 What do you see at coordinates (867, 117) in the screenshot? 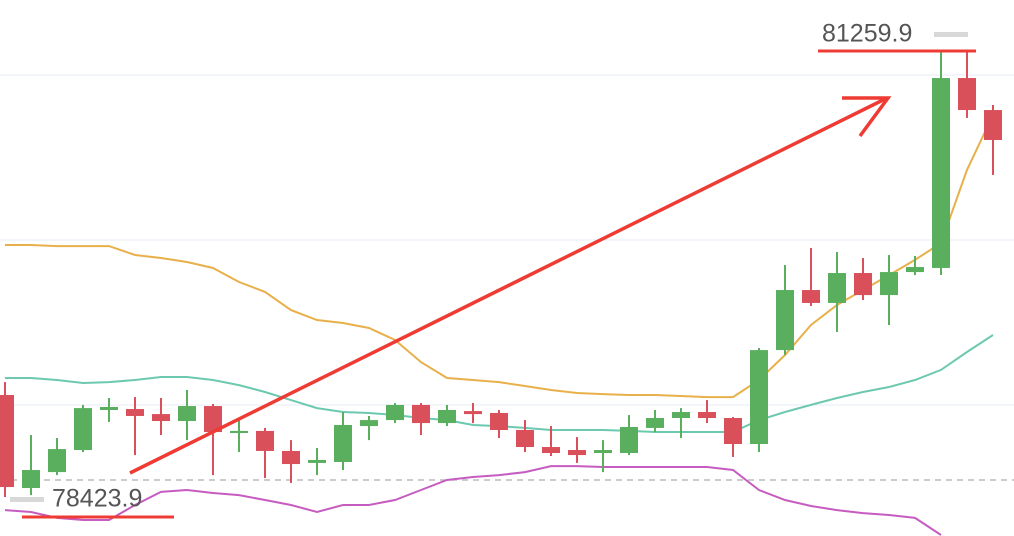
I see `arrow-head` at bounding box center [867, 117].